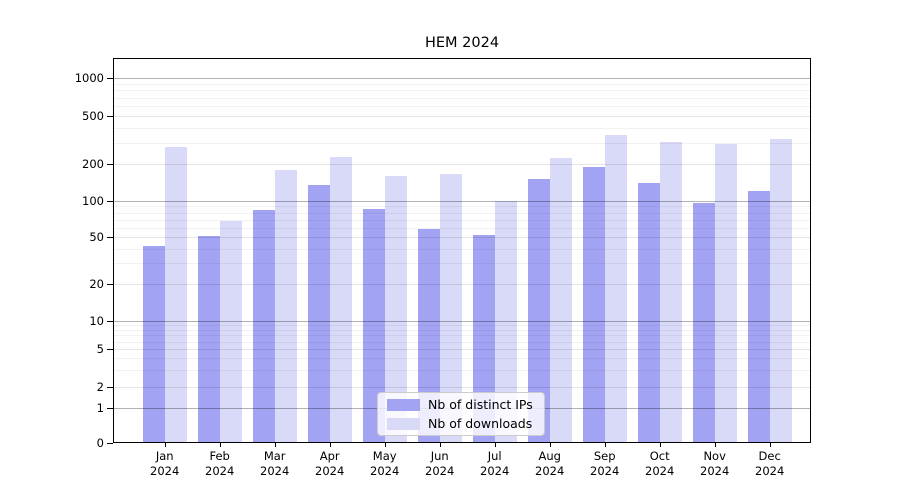 The width and height of the screenshot is (900, 500). Describe the element at coordinates (593, 304) in the screenshot. I see `bar-sep-2024-distinct-ips` at that location.